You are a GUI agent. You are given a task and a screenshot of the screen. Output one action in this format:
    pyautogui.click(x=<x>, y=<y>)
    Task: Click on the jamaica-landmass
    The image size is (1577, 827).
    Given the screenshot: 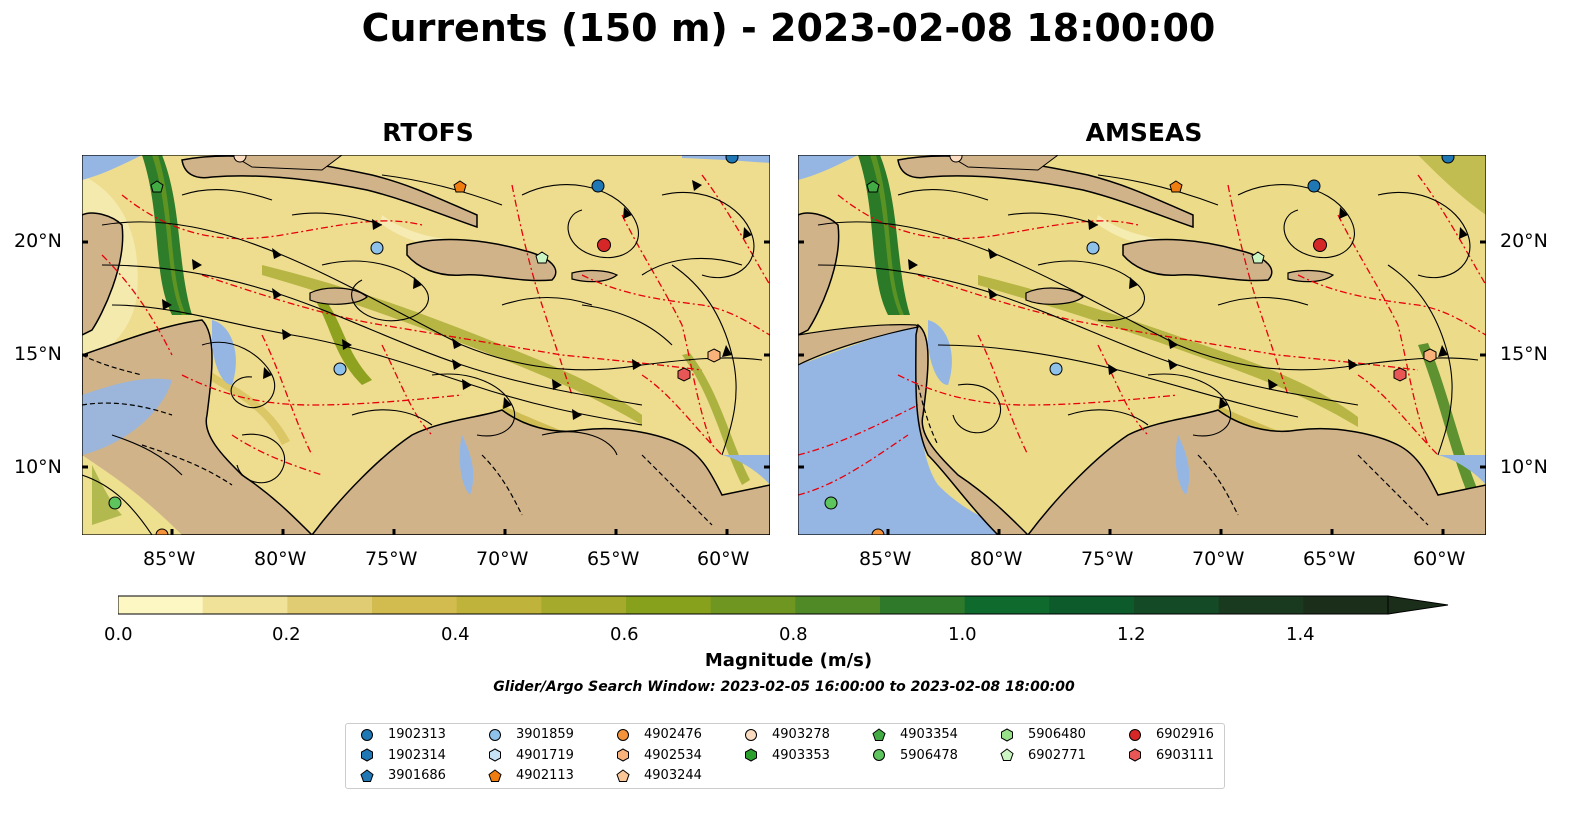 What is the action you would take?
    pyautogui.click(x=1054, y=296)
    